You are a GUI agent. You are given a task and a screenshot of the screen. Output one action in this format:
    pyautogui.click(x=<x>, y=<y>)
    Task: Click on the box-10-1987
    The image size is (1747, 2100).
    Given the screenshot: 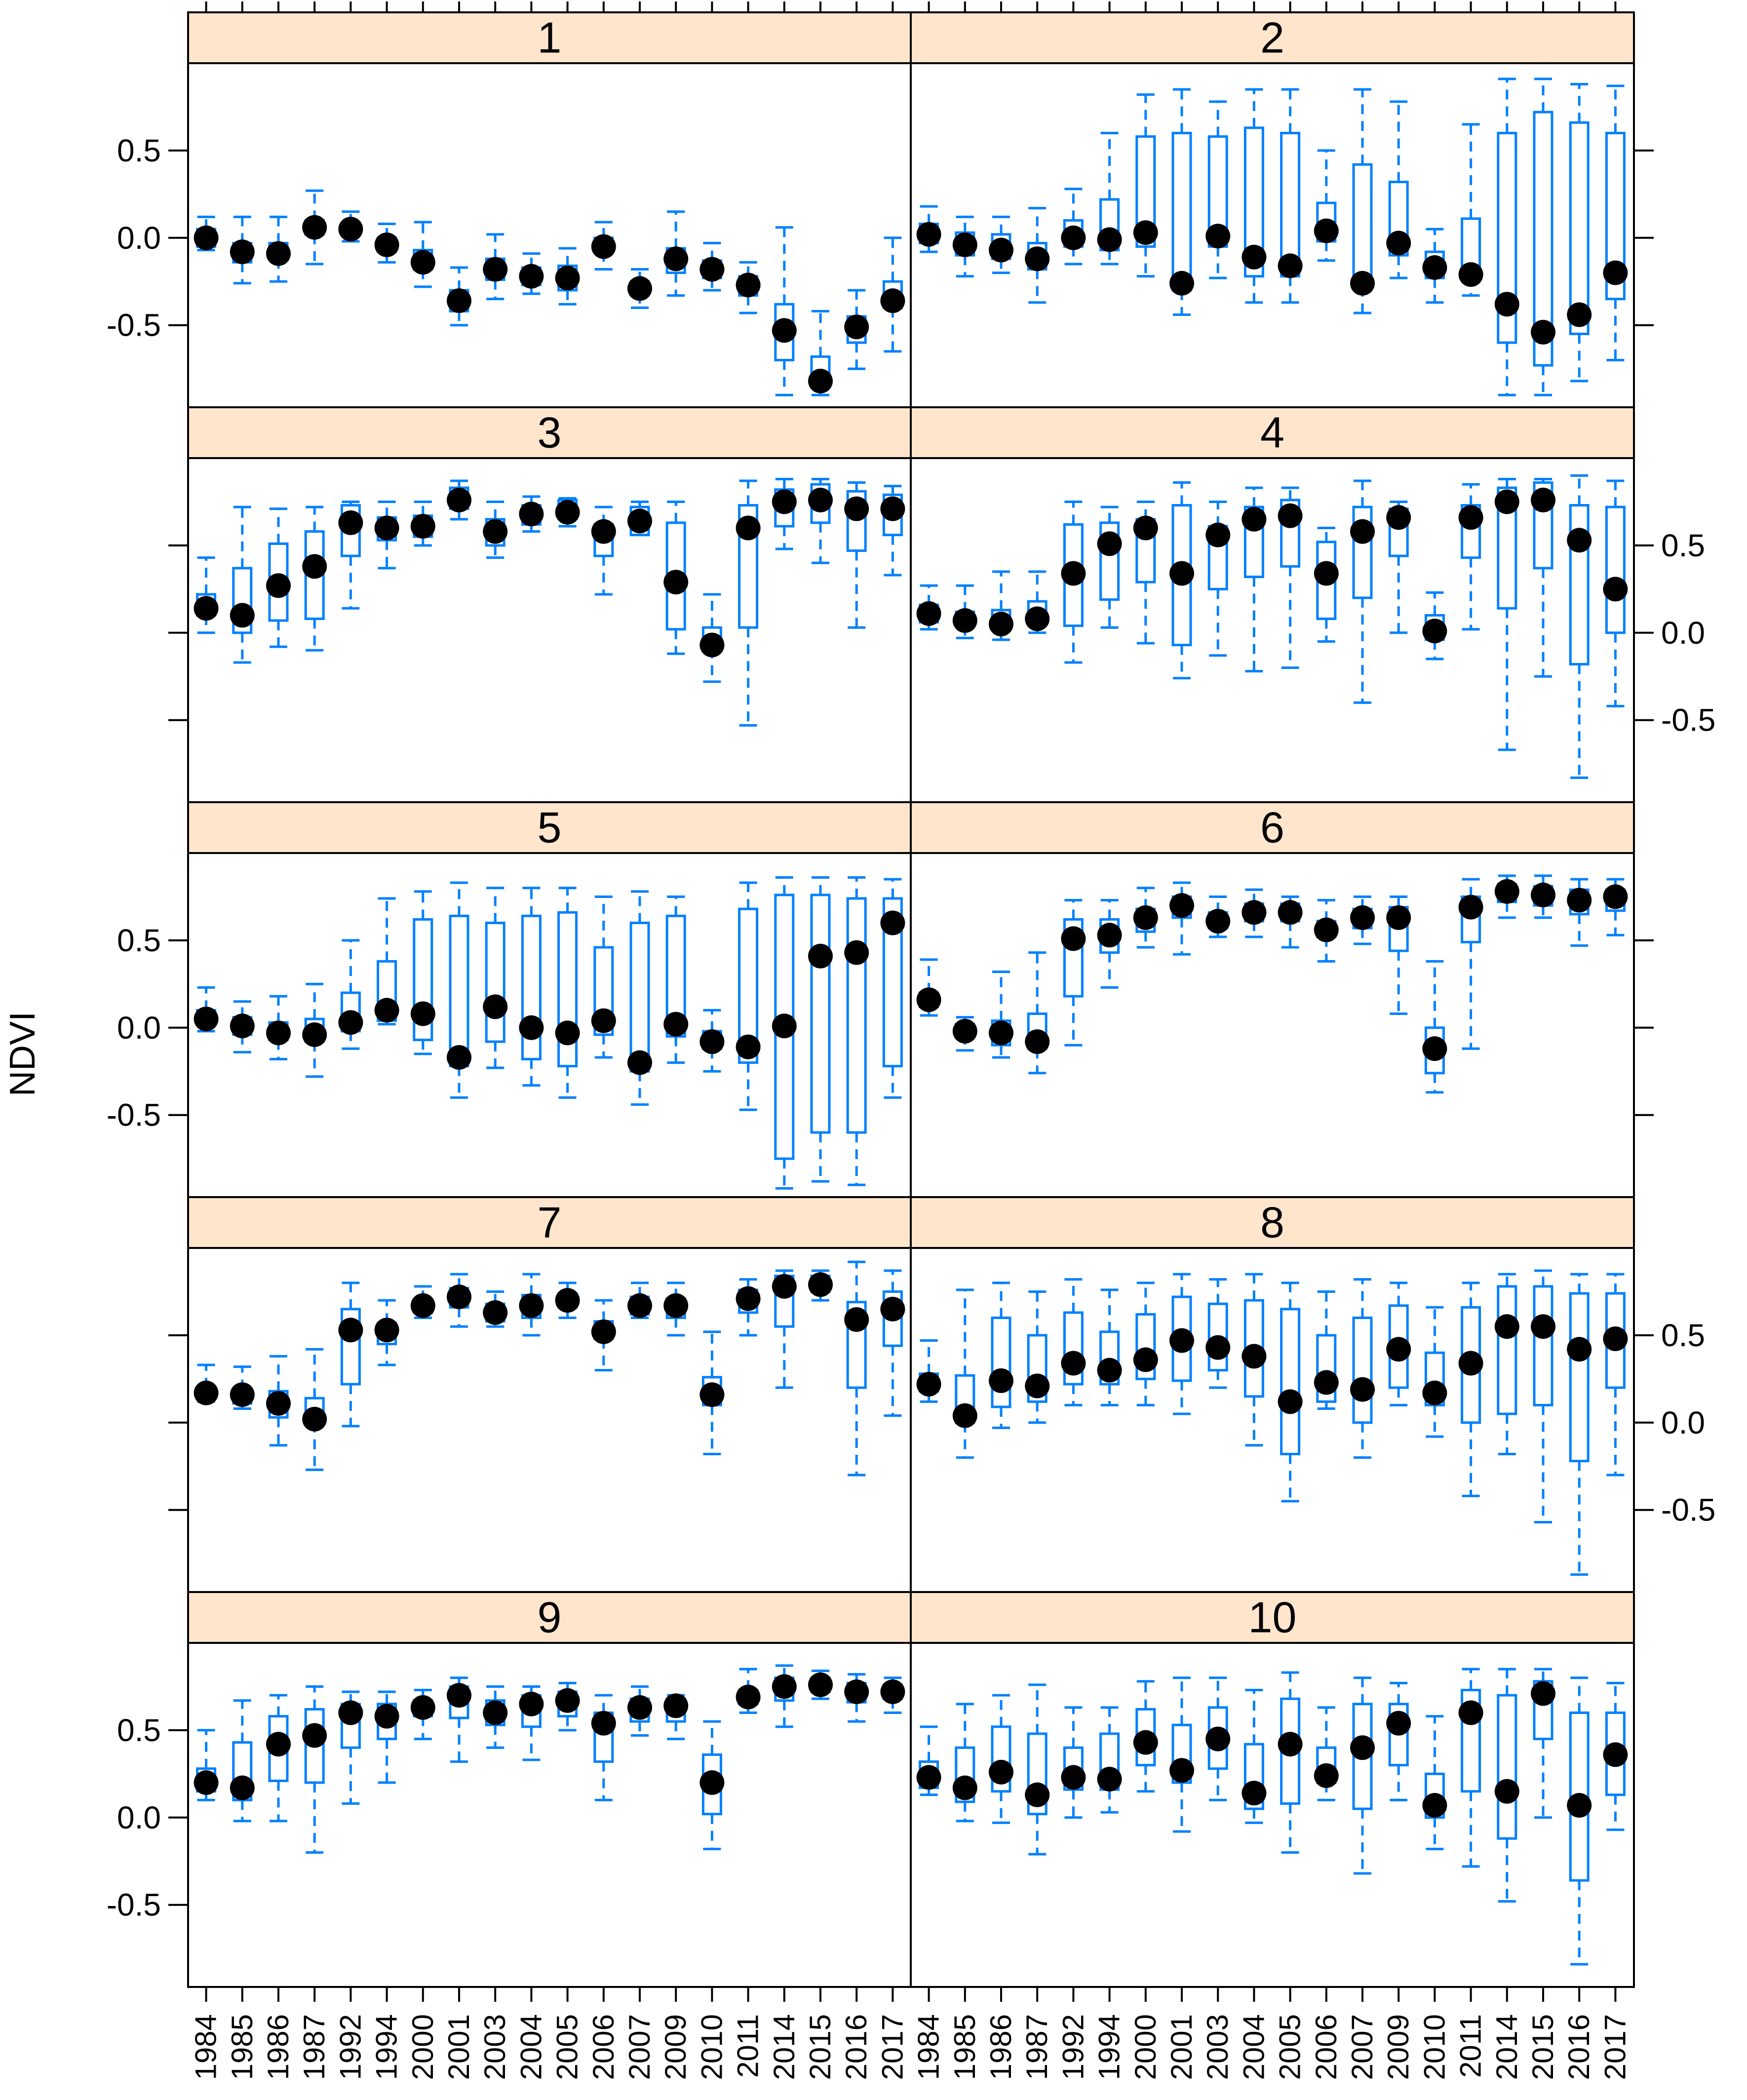 What is the action you would take?
    pyautogui.click(x=1037, y=1770)
    